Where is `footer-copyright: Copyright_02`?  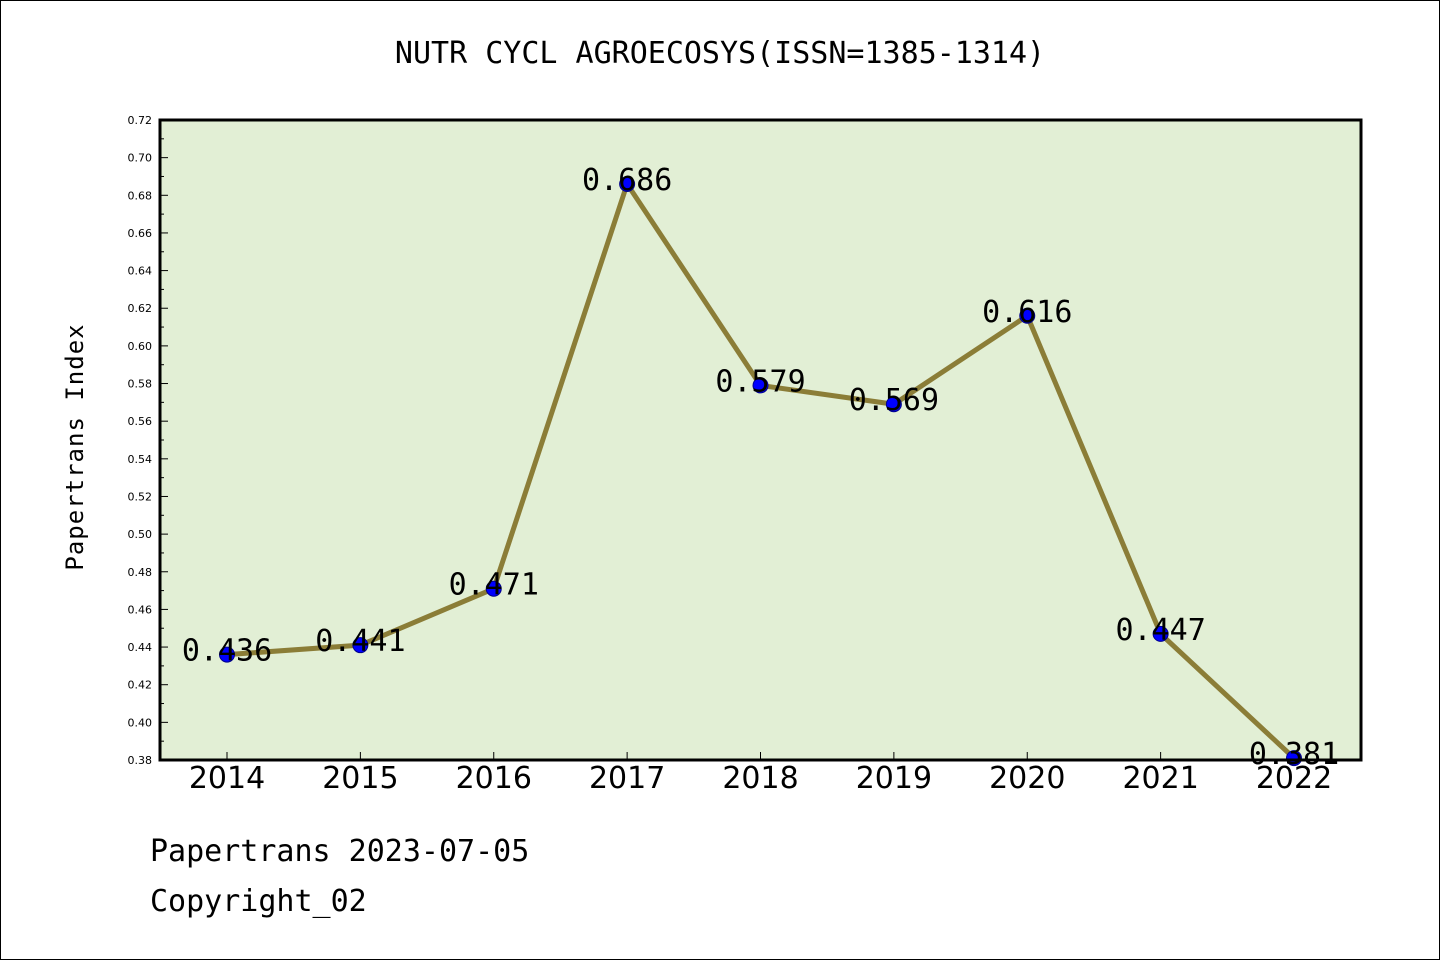 footer-copyright: Copyright_02 is located at coordinates (258, 901).